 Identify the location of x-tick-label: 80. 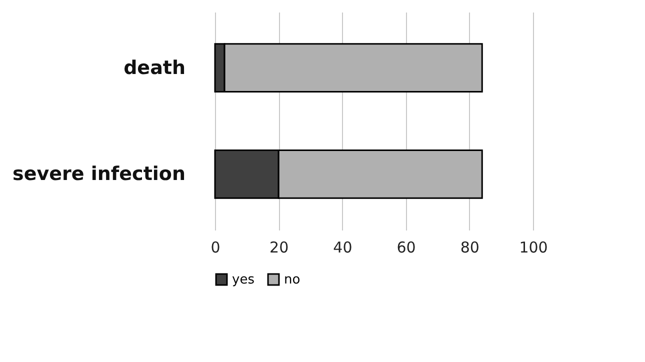
(470, 247).